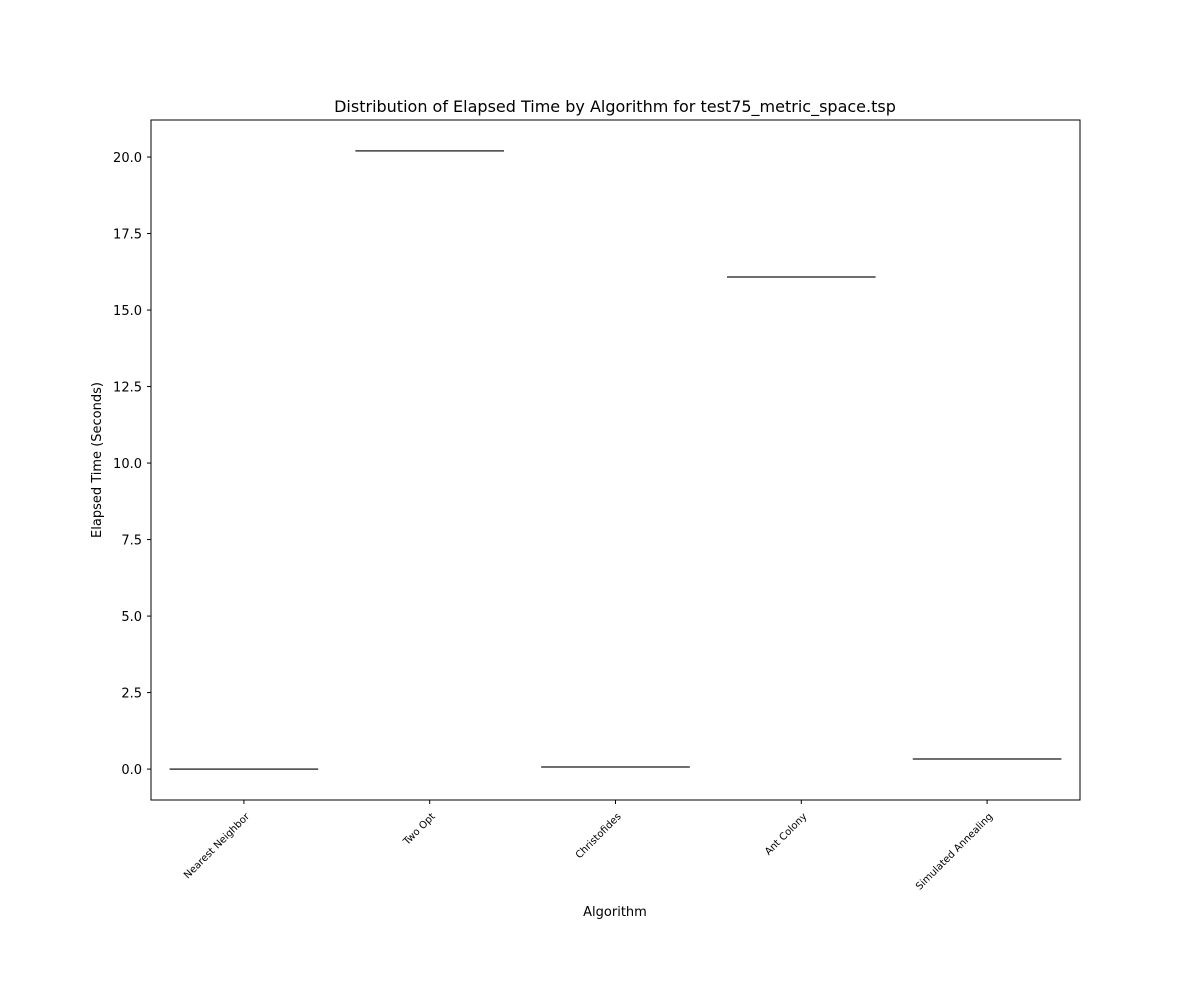  Describe the element at coordinates (131, 617) in the screenshot. I see `y-tick-label: 5.0` at that location.